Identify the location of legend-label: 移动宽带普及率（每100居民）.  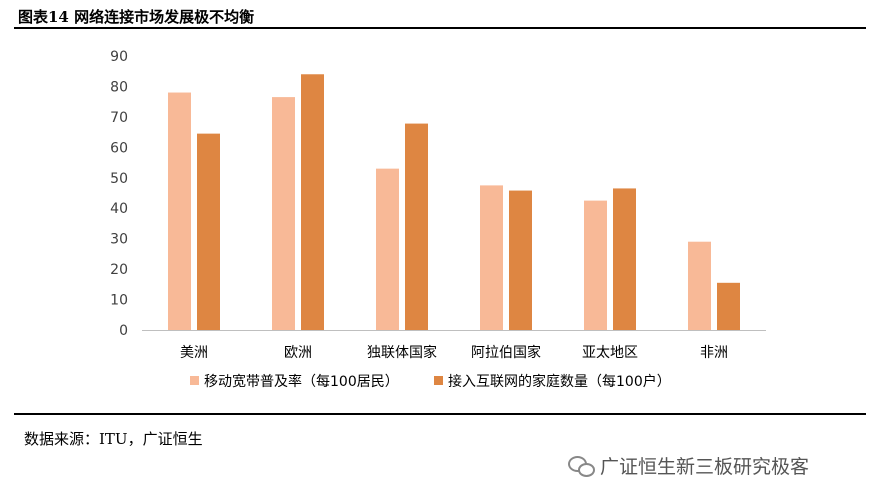
(301, 381).